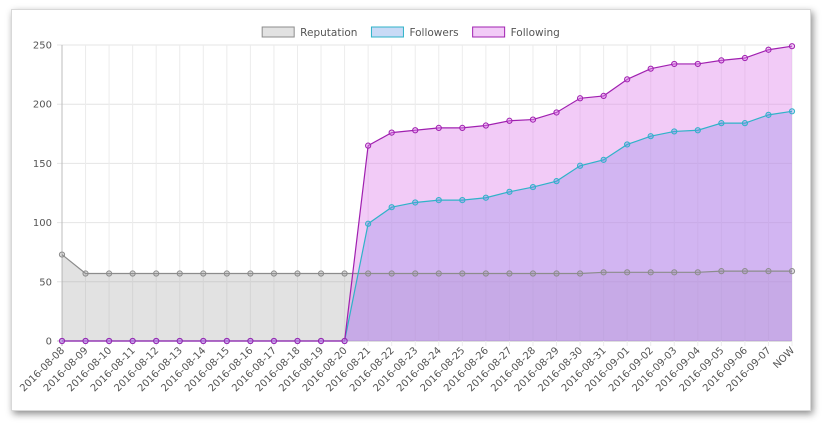 This screenshot has height=429, width=830. Describe the element at coordinates (42, 194) in the screenshot. I see `y-axis-labels: 0 50 100 150 200 250` at that location.